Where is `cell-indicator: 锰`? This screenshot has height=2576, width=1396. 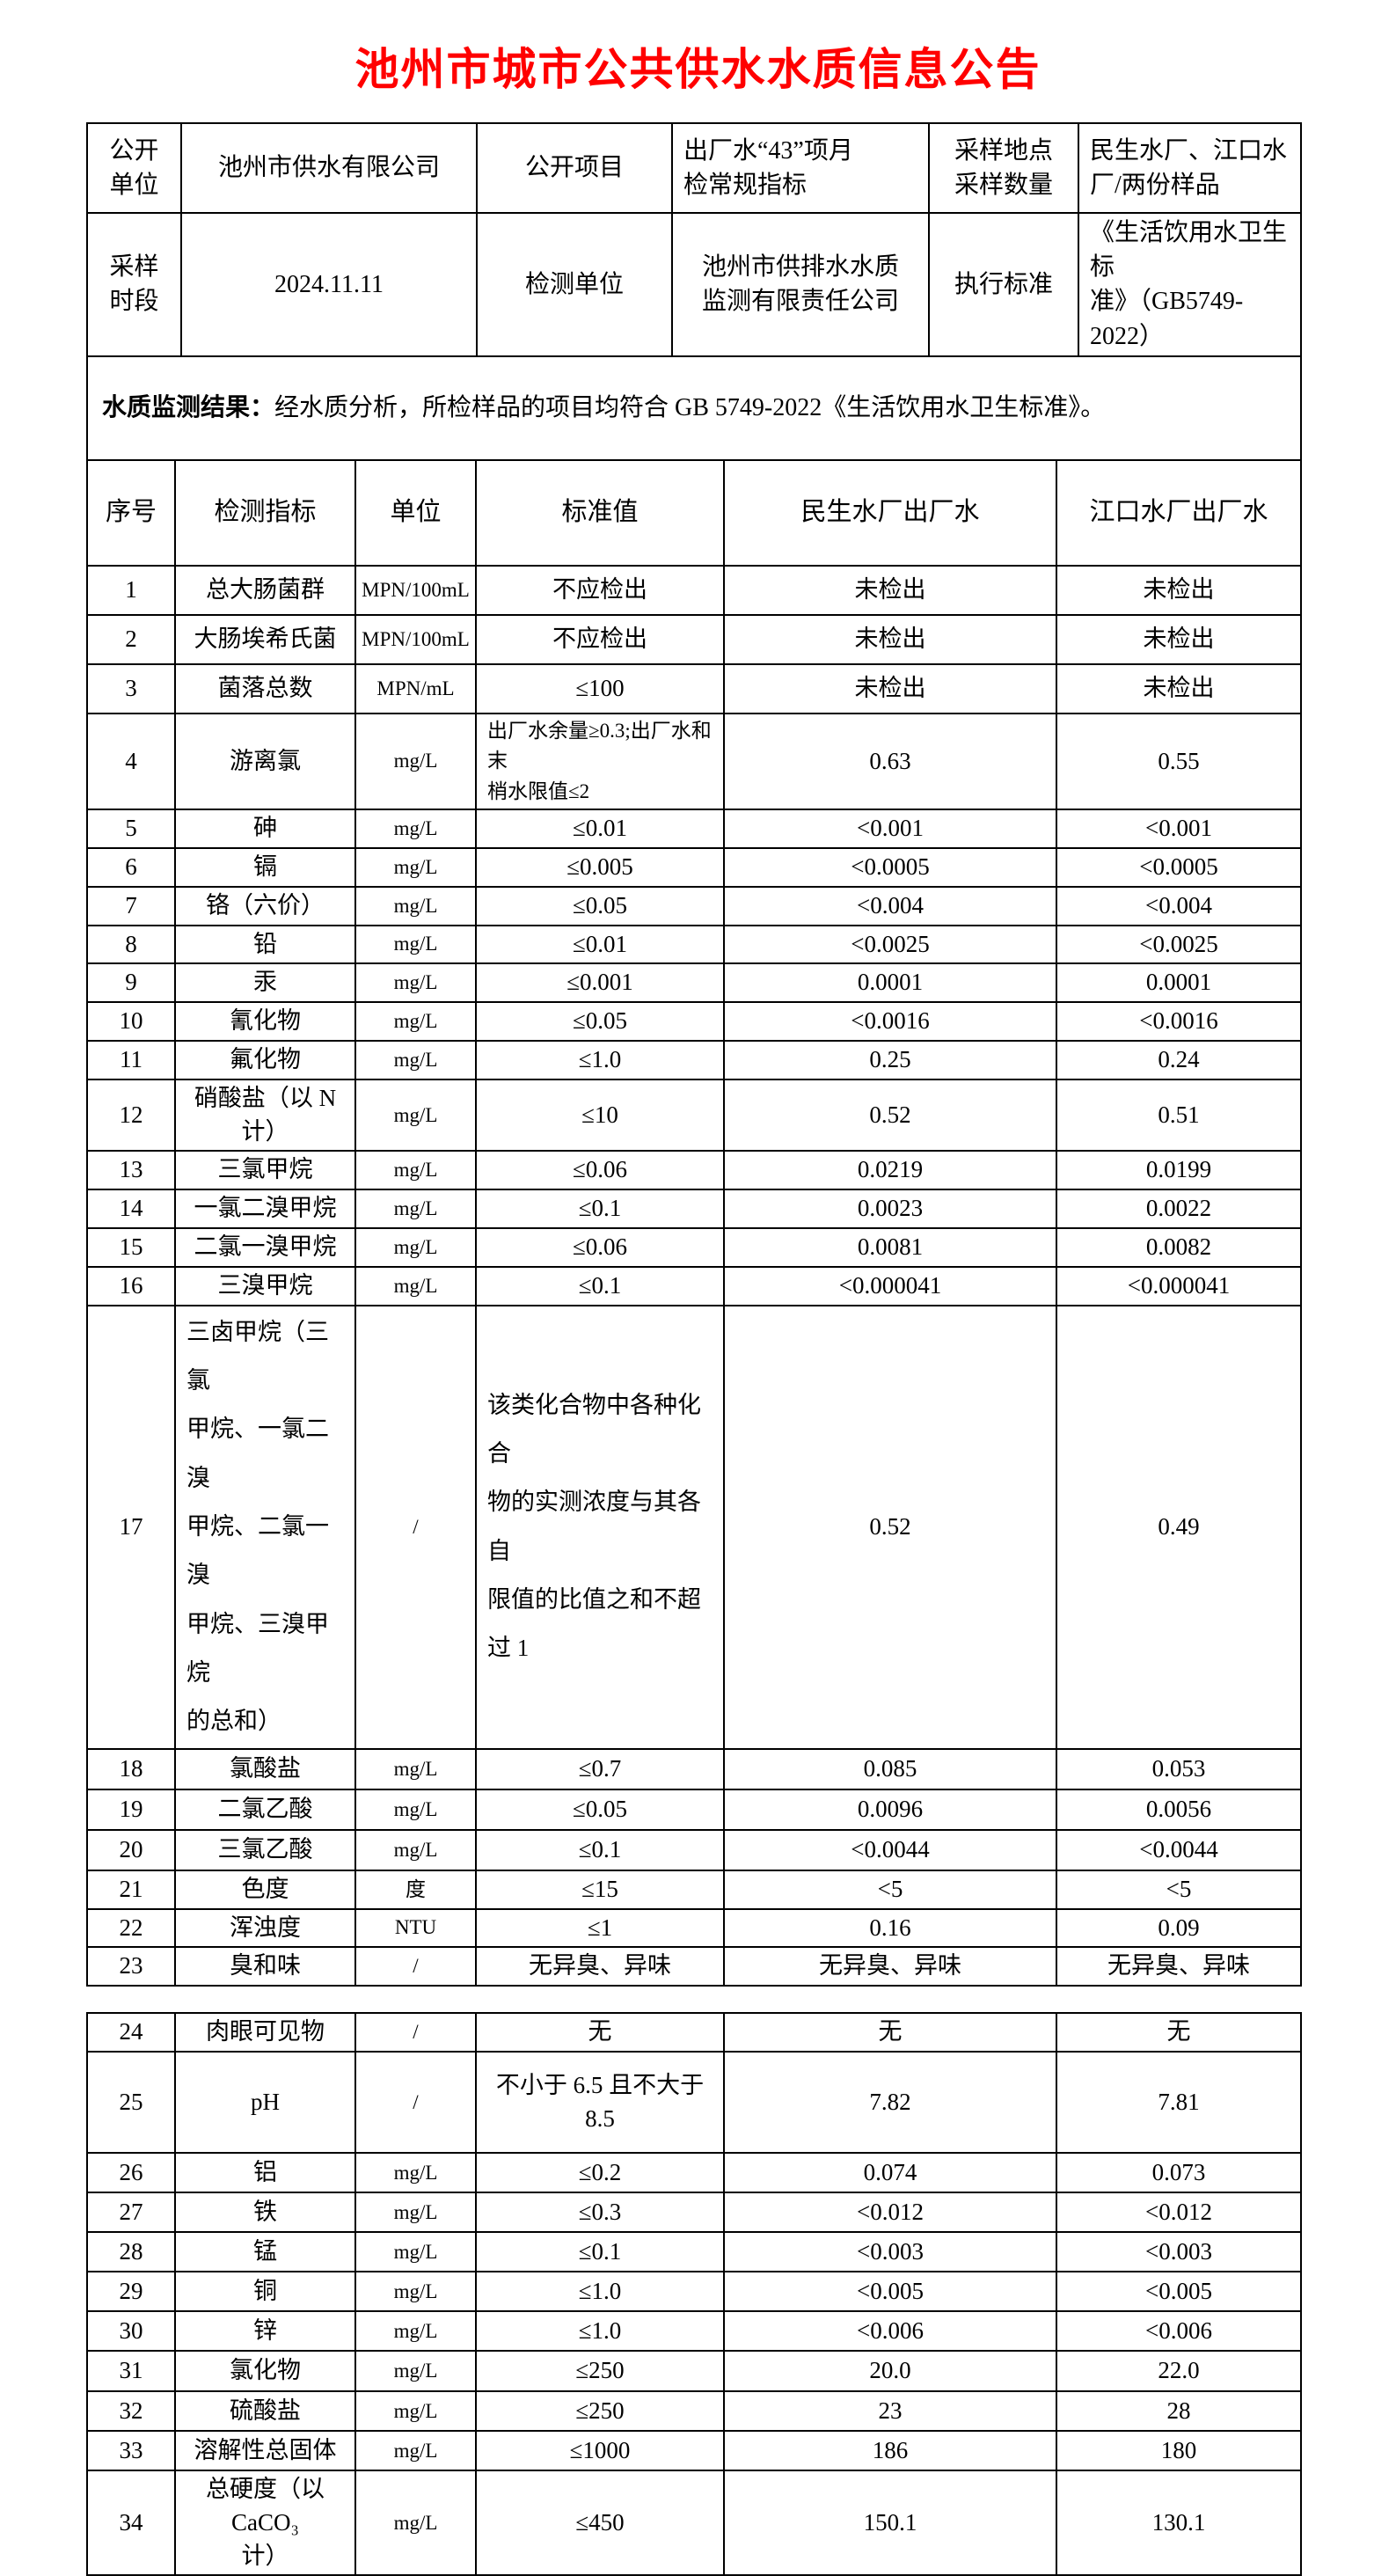
cell-indicator: 锰 is located at coordinates (265, 2252).